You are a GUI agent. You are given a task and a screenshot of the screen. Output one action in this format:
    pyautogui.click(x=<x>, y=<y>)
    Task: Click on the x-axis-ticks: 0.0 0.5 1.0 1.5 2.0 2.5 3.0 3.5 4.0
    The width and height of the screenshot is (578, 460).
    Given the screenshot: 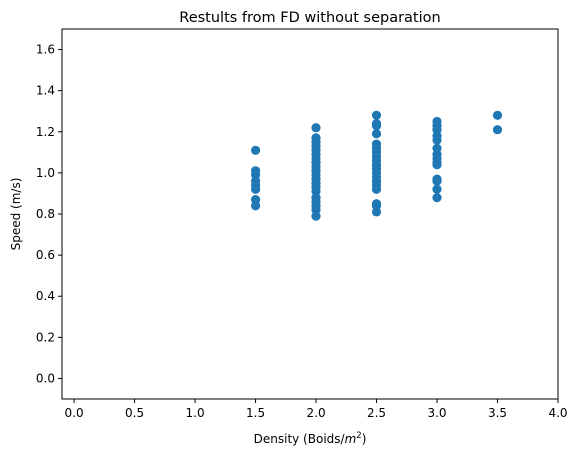 What is the action you would take?
    pyautogui.click(x=316, y=409)
    